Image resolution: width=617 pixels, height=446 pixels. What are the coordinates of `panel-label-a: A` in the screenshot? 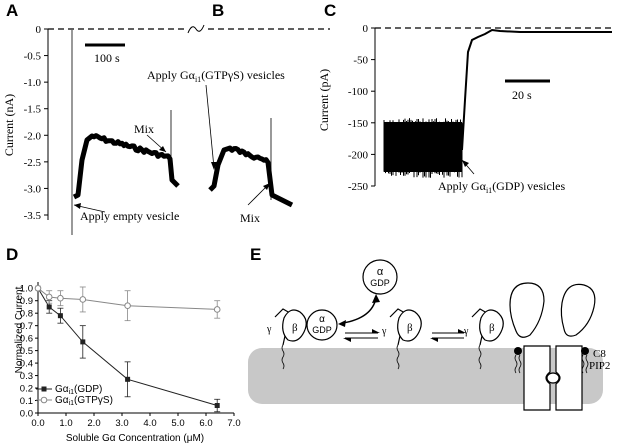 It's located at (12, 10).